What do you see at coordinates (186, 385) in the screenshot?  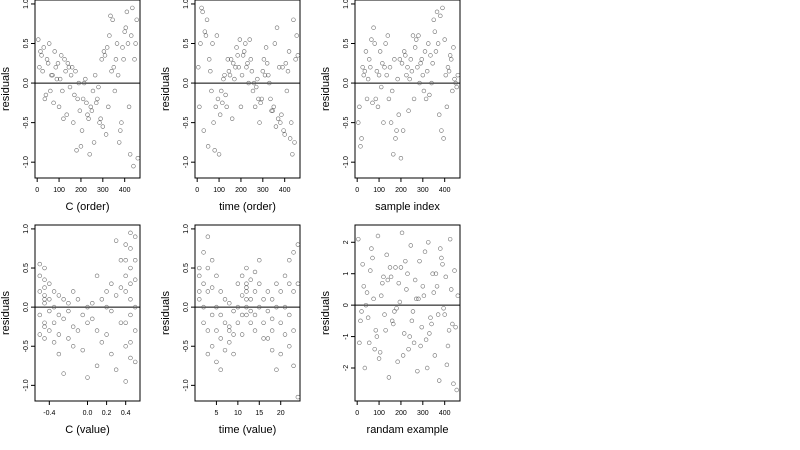 I see `y-tick-label: -1.0` at bounding box center [186, 385].